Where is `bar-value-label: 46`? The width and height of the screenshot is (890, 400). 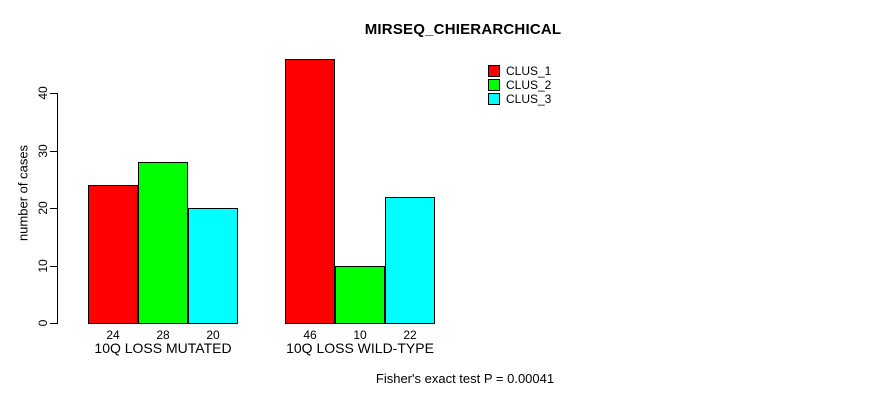 bar-value-label: 46 is located at coordinates (310, 335).